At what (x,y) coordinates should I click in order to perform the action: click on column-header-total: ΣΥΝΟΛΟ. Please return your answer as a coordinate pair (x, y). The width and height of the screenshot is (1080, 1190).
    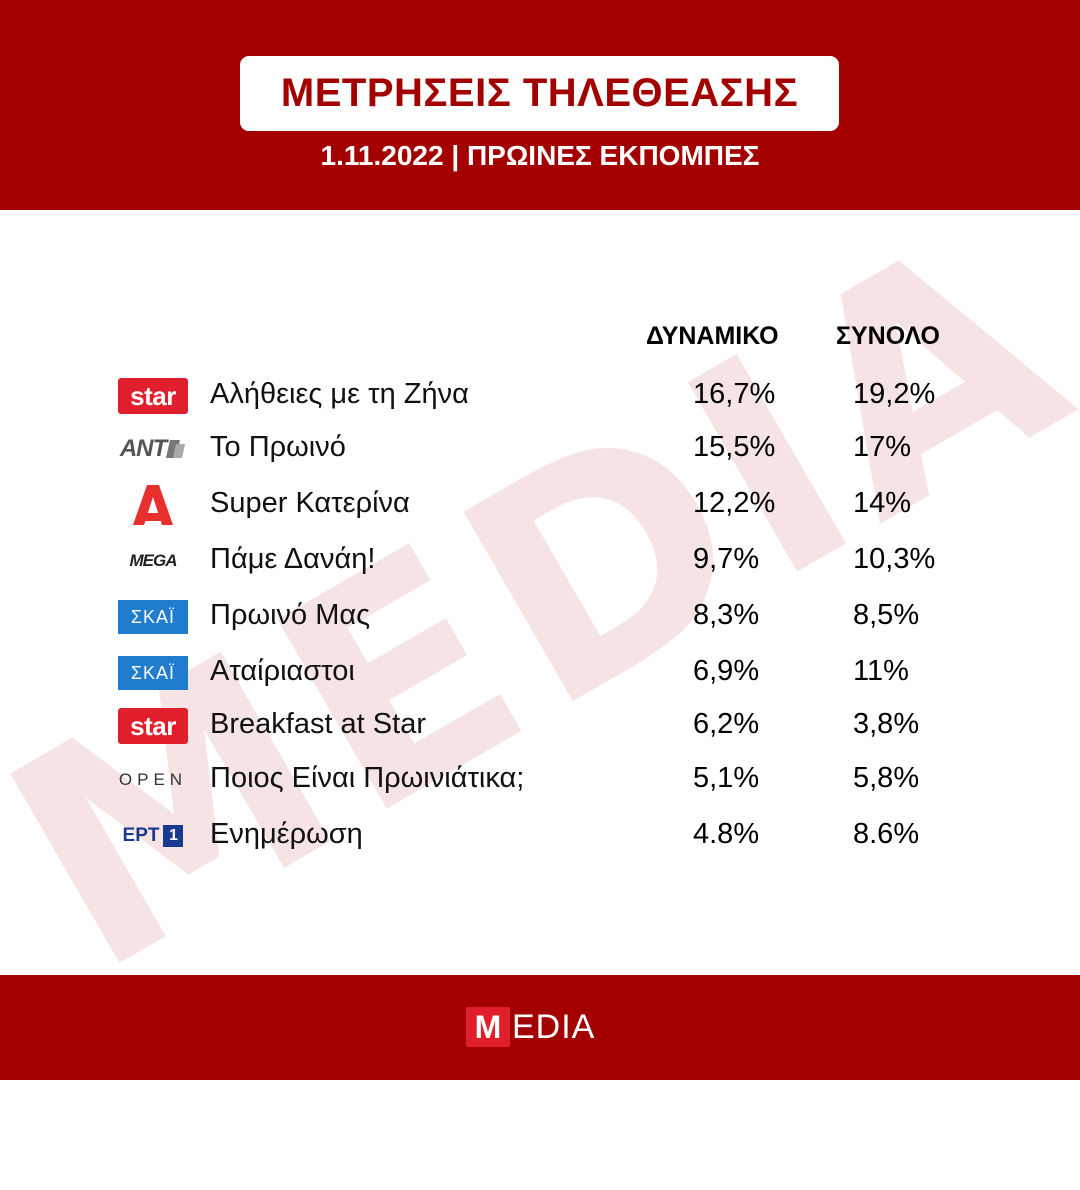
    Looking at the image, I should click on (888, 336).